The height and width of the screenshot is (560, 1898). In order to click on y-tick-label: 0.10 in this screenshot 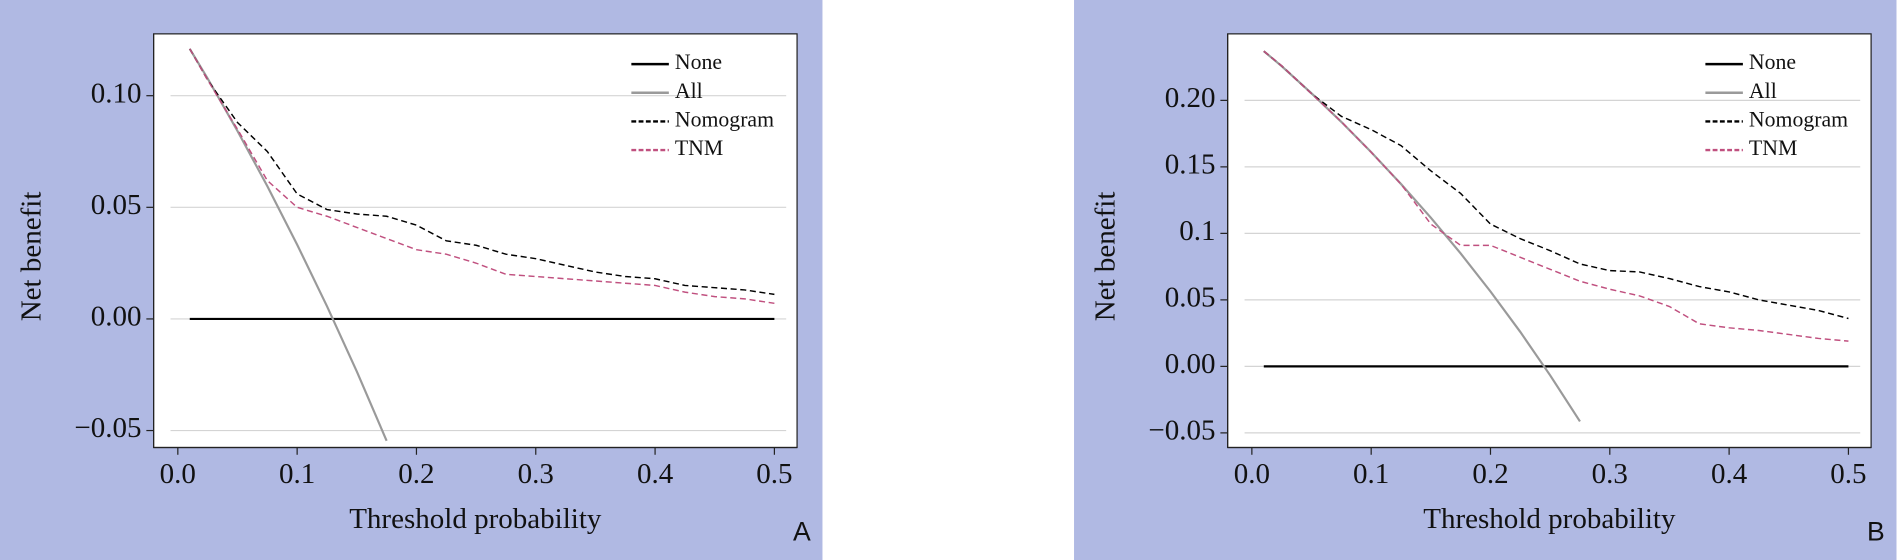, I will do `click(116, 93)`.